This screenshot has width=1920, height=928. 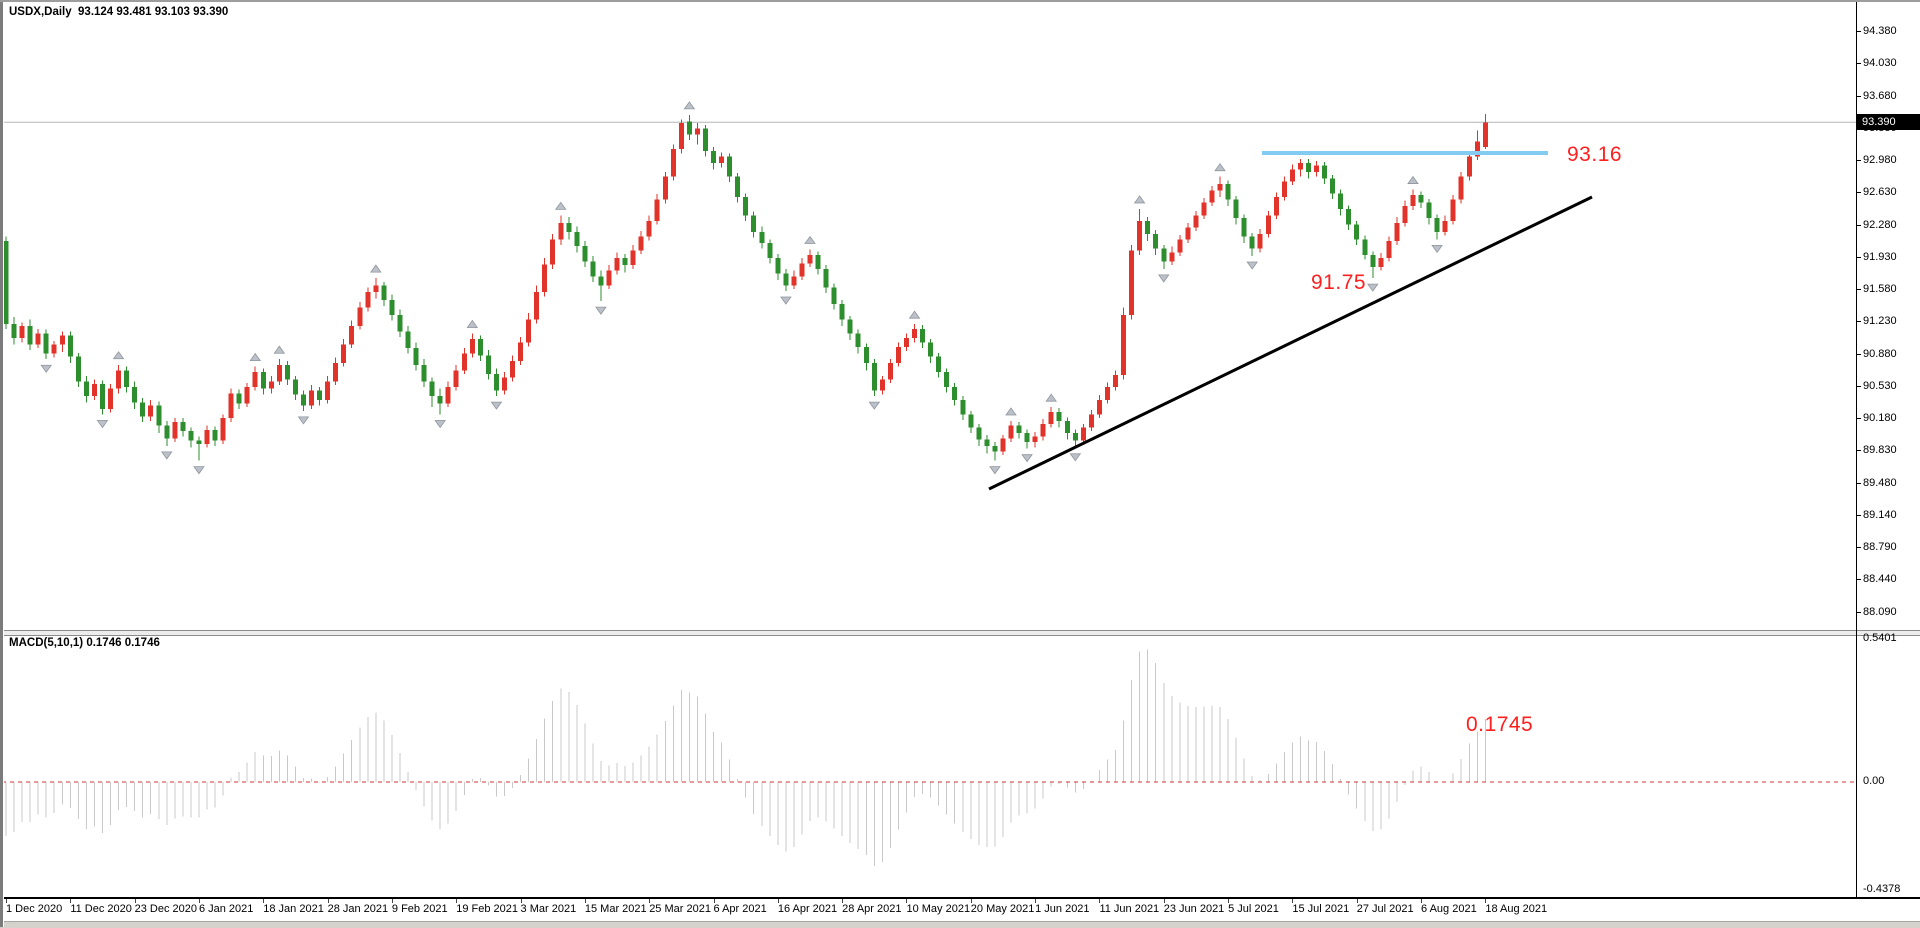 I want to click on date-axis-label: 15 Mar 2021, so click(x=615, y=909).